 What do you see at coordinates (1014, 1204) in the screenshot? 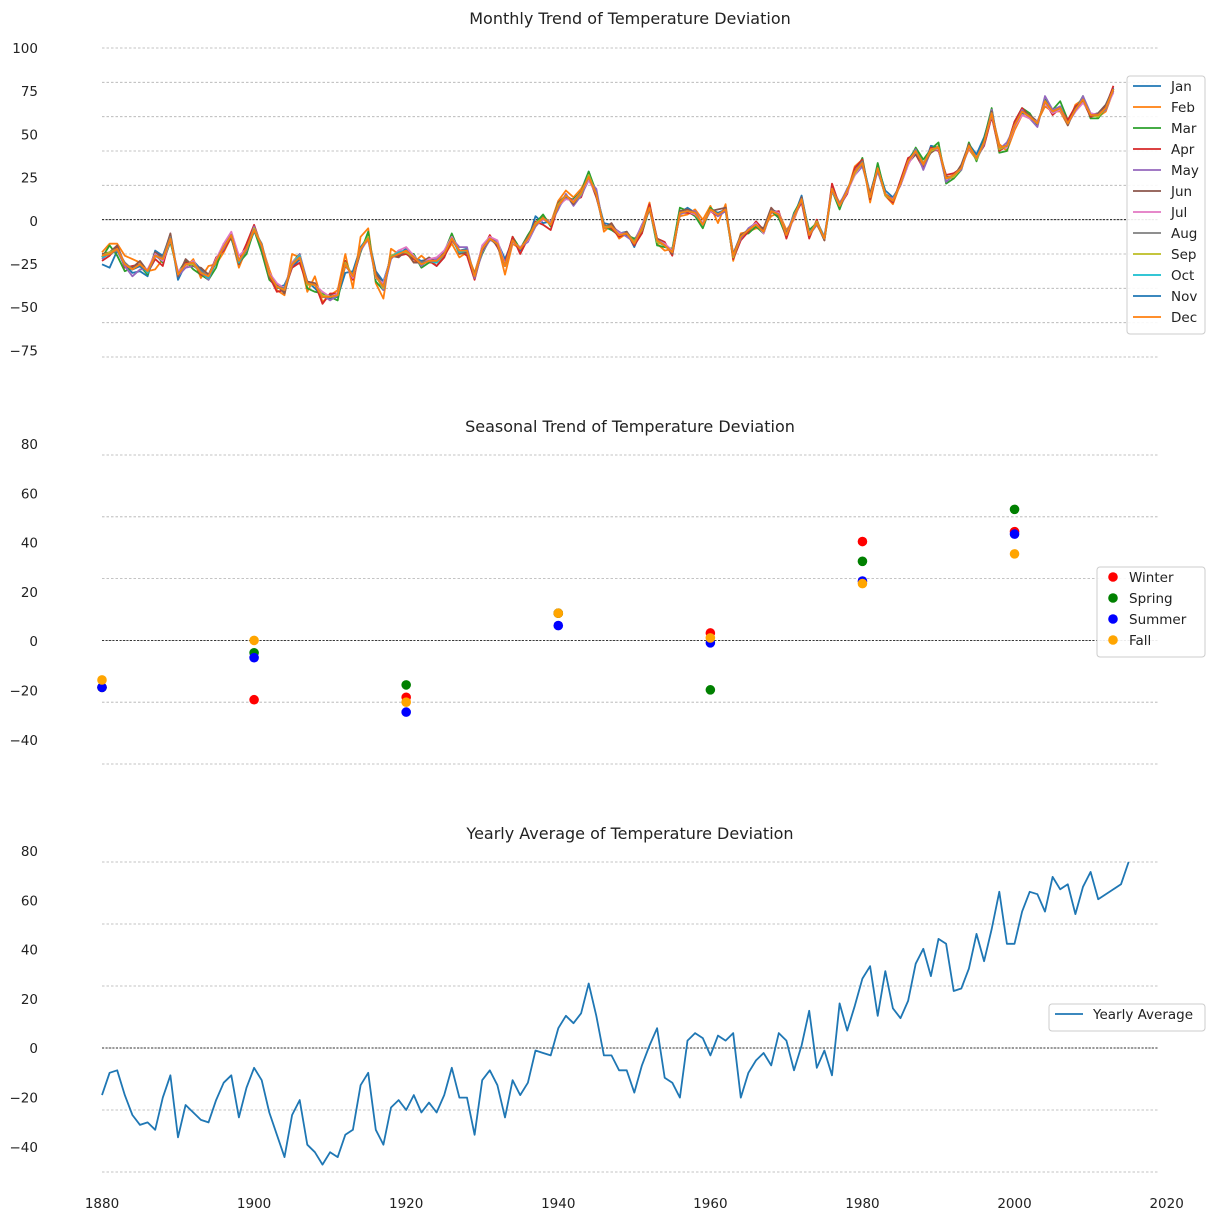
I see `x-tick-label: 2000` at bounding box center [1014, 1204].